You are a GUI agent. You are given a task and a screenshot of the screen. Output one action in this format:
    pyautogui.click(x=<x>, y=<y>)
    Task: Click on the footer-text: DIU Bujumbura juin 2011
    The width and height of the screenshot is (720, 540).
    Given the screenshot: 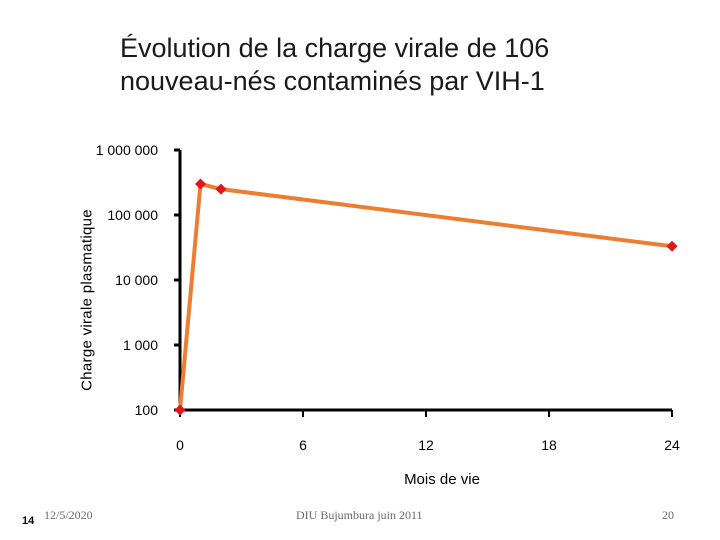 What is the action you would take?
    pyautogui.click(x=359, y=515)
    